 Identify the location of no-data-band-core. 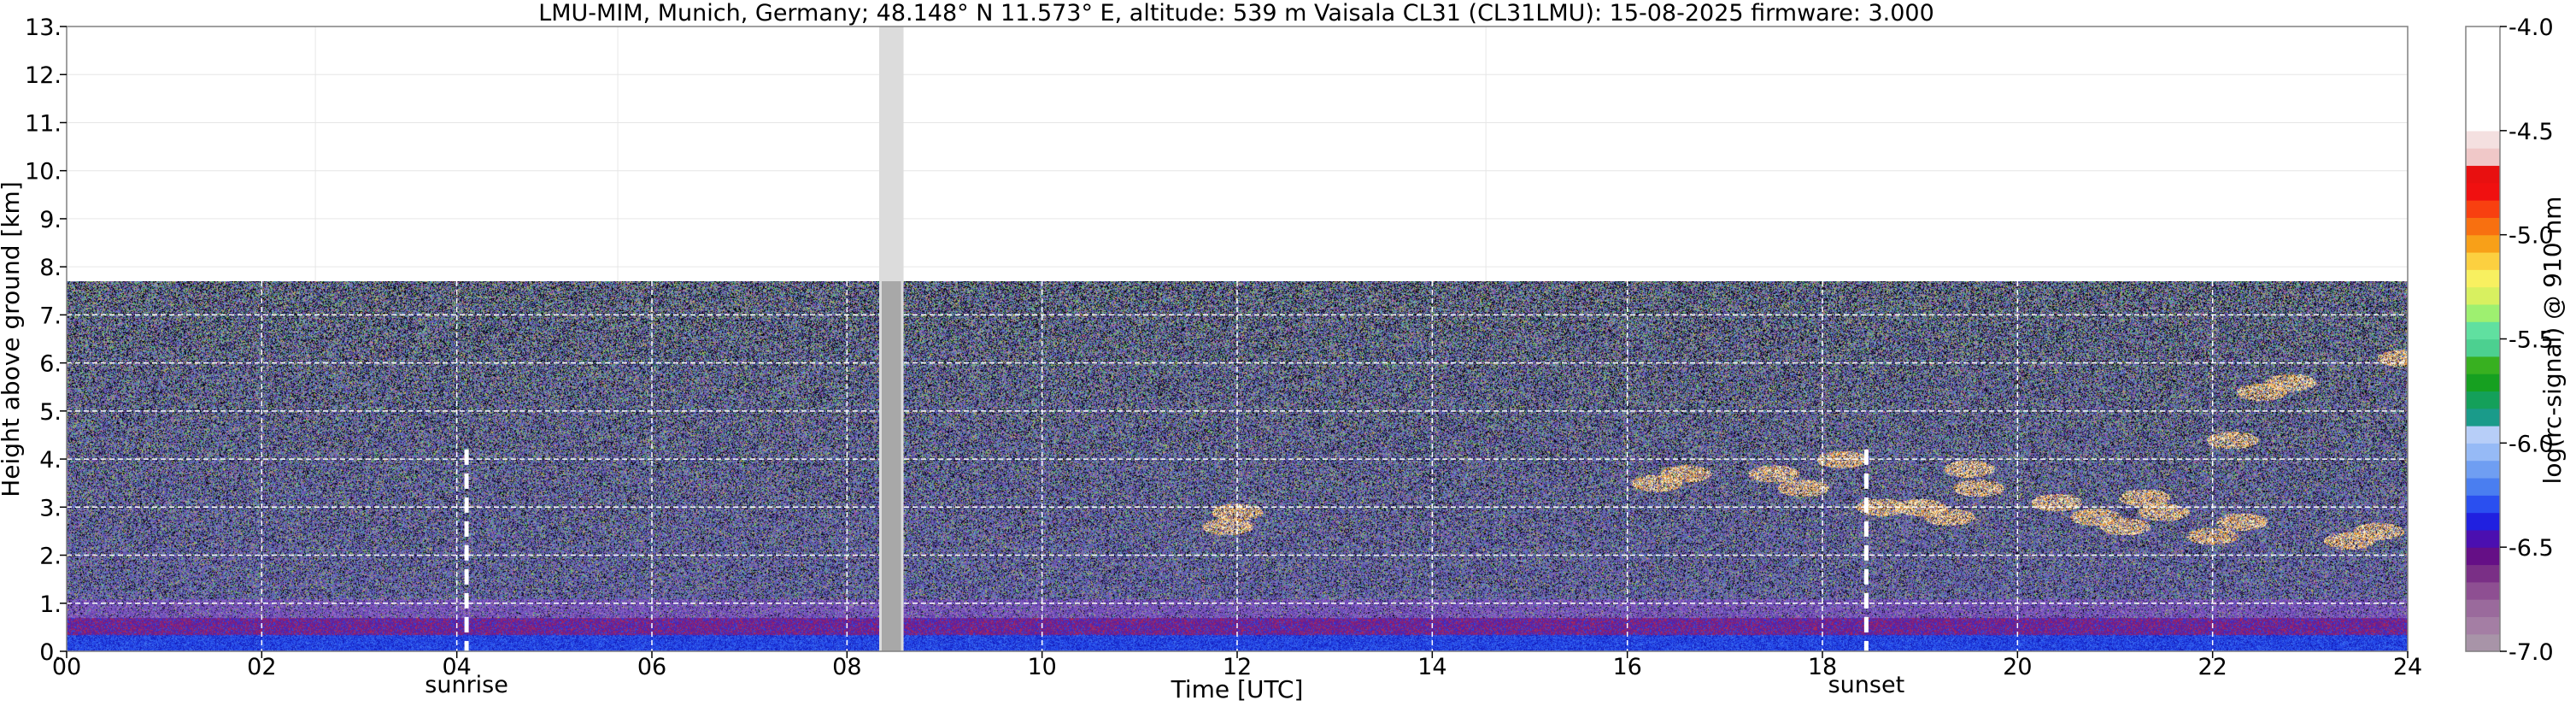
(891, 466).